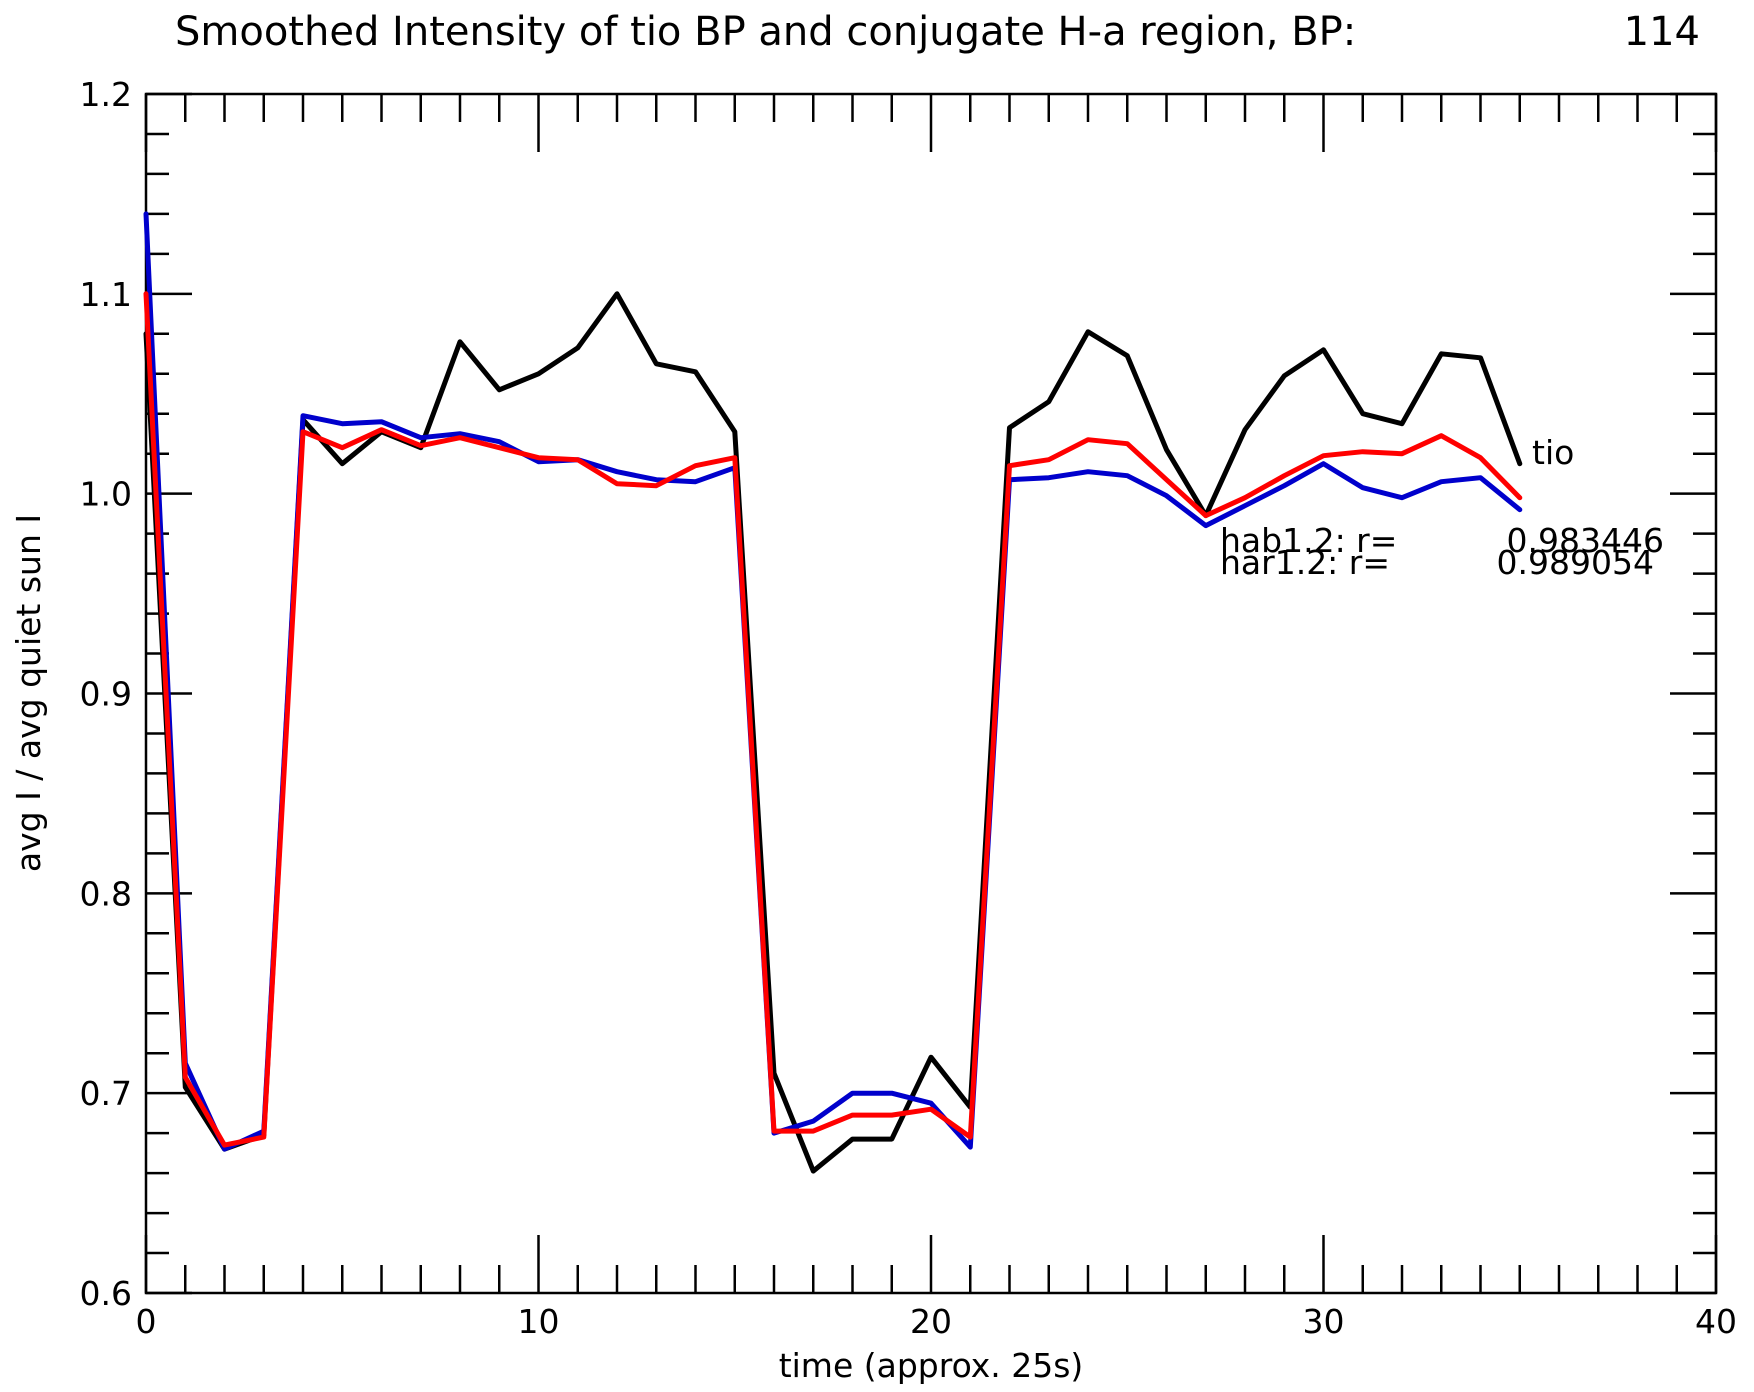  Describe the element at coordinates (28, 693) in the screenshot. I see `y-axis-label: avg I / avg quiet sun I` at that location.